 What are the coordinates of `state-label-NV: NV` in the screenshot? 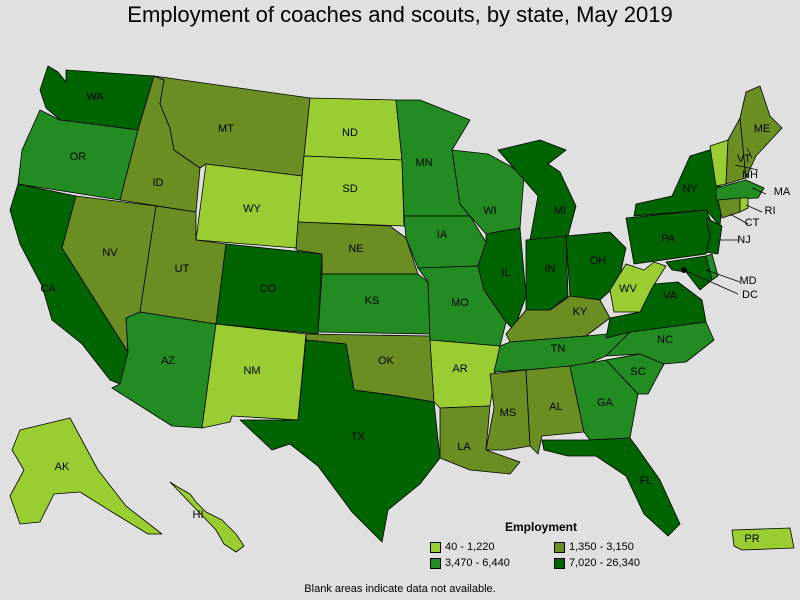 It's located at (110, 253).